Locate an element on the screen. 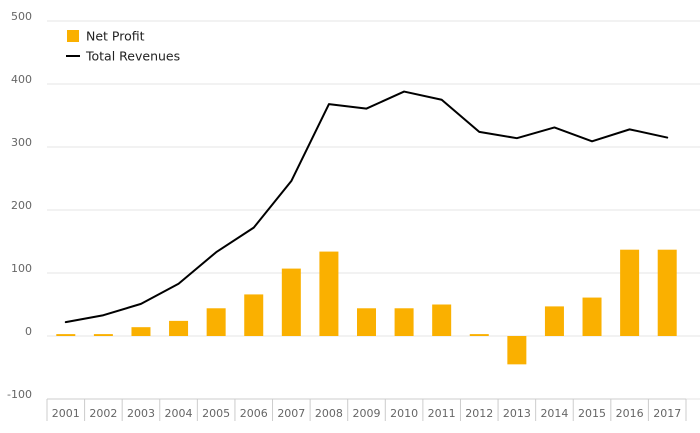  x-tick-label: 2005 is located at coordinates (216, 413).